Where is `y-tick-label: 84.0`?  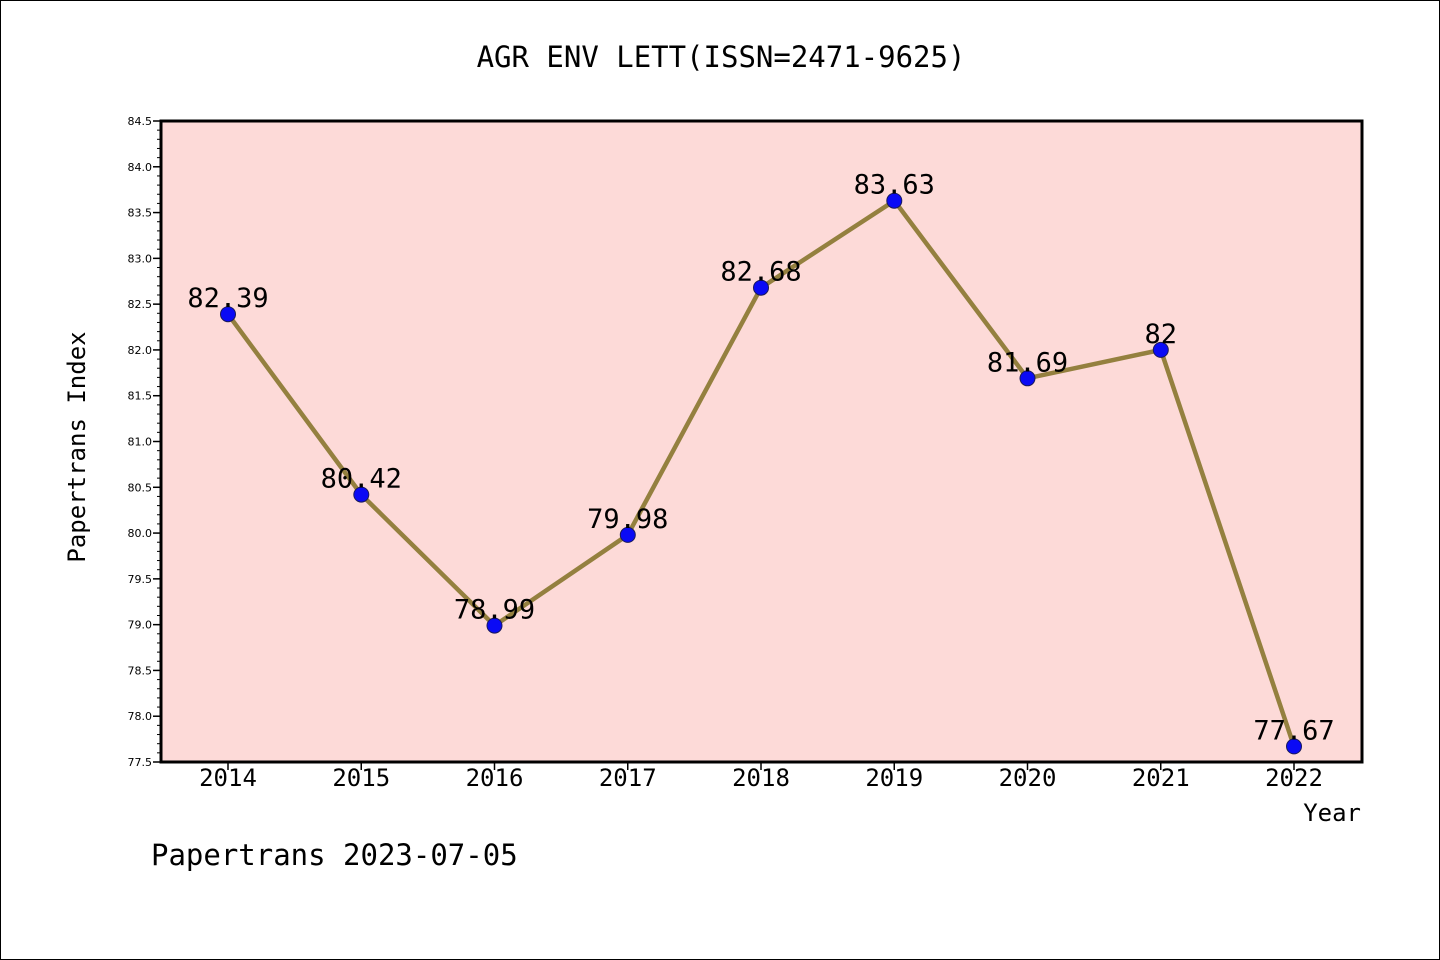 y-tick-label: 84.0 is located at coordinates (140, 167).